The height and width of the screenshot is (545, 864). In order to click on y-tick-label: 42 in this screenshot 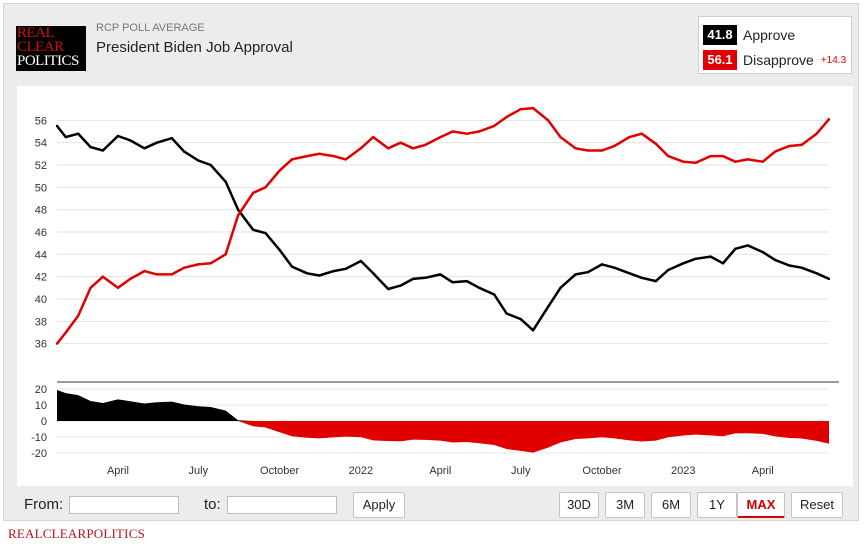, I will do `click(41, 278)`.